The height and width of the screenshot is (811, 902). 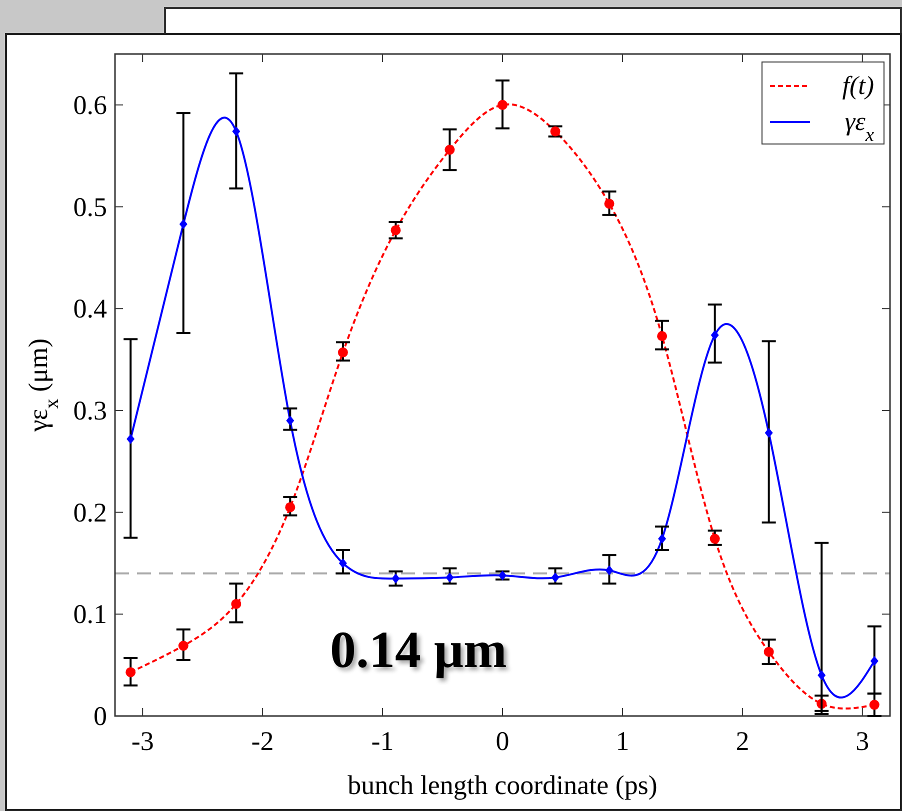 I want to click on legend-label: f(t), so click(x=858, y=85).